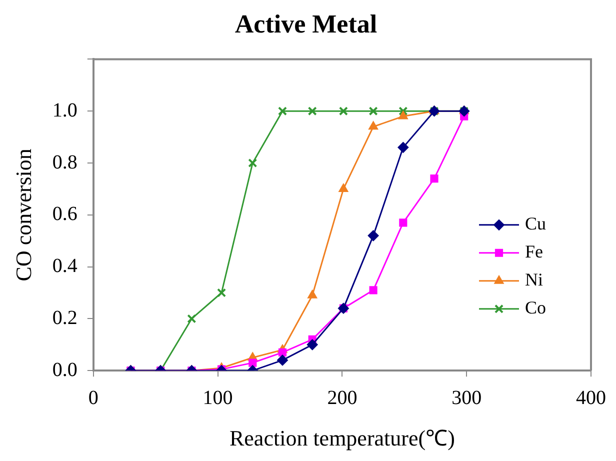 The image size is (616, 461). I want to click on y-tick-label: 0.0, so click(65, 369).